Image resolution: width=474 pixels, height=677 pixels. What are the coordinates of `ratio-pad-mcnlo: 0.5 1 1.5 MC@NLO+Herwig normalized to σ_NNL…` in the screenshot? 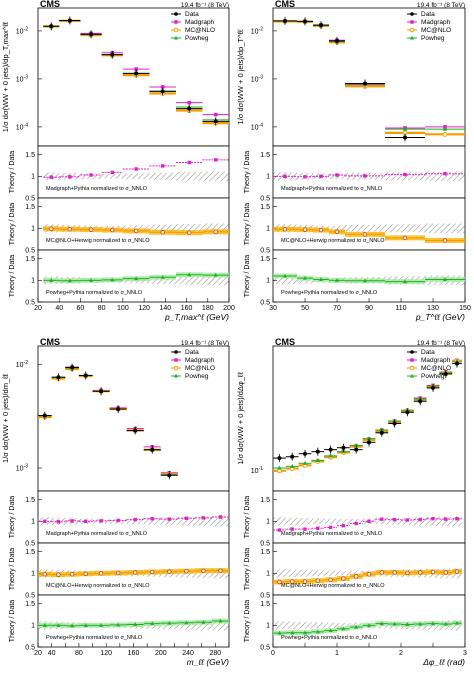 It's located at (355, 225).